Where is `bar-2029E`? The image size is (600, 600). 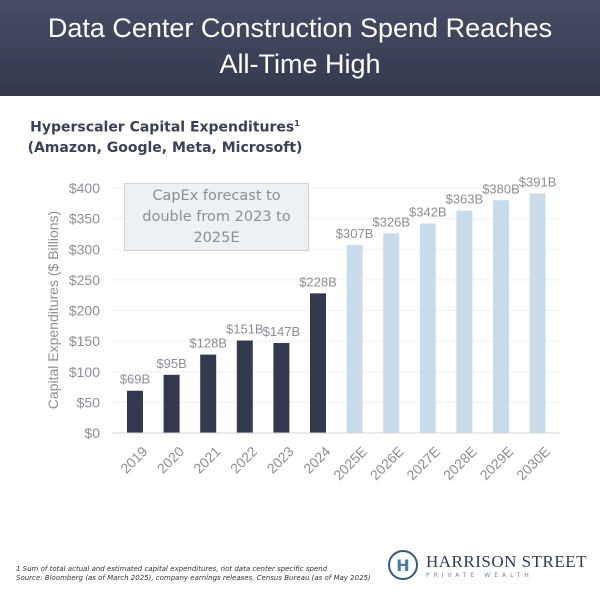 bar-2029E is located at coordinates (501, 316).